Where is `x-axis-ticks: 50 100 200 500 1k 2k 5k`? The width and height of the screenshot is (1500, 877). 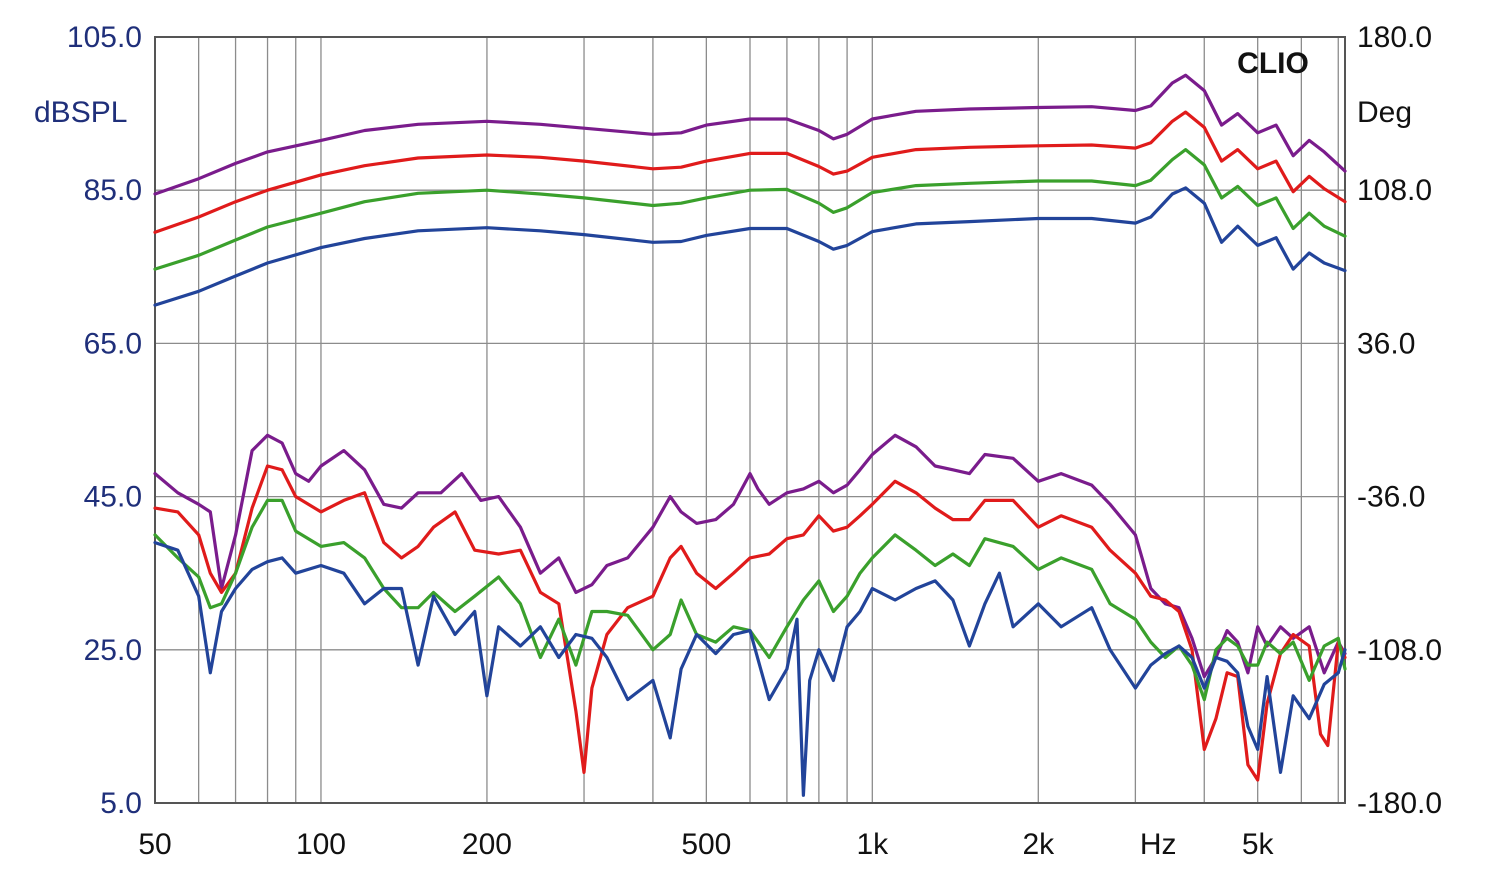
x-axis-ticks: 50 100 200 500 1k 2k 5k is located at coordinates (706, 844).